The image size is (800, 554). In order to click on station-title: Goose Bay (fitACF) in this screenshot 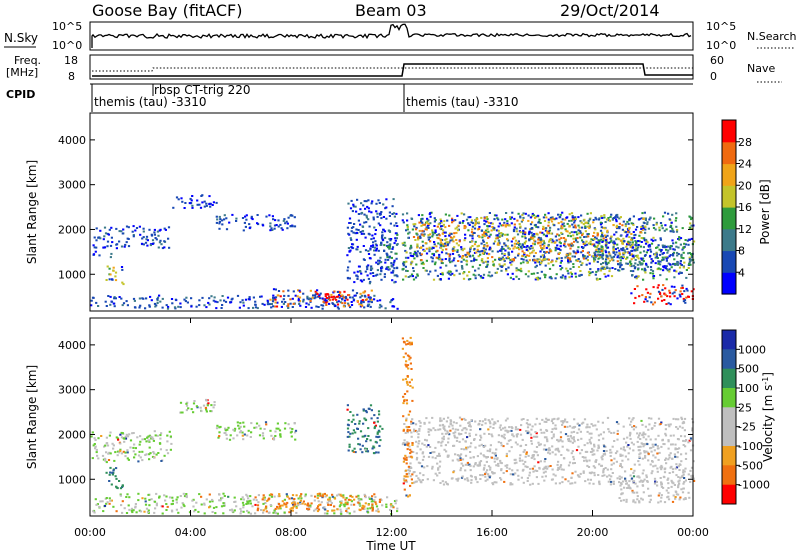, I will do `click(167, 10)`.